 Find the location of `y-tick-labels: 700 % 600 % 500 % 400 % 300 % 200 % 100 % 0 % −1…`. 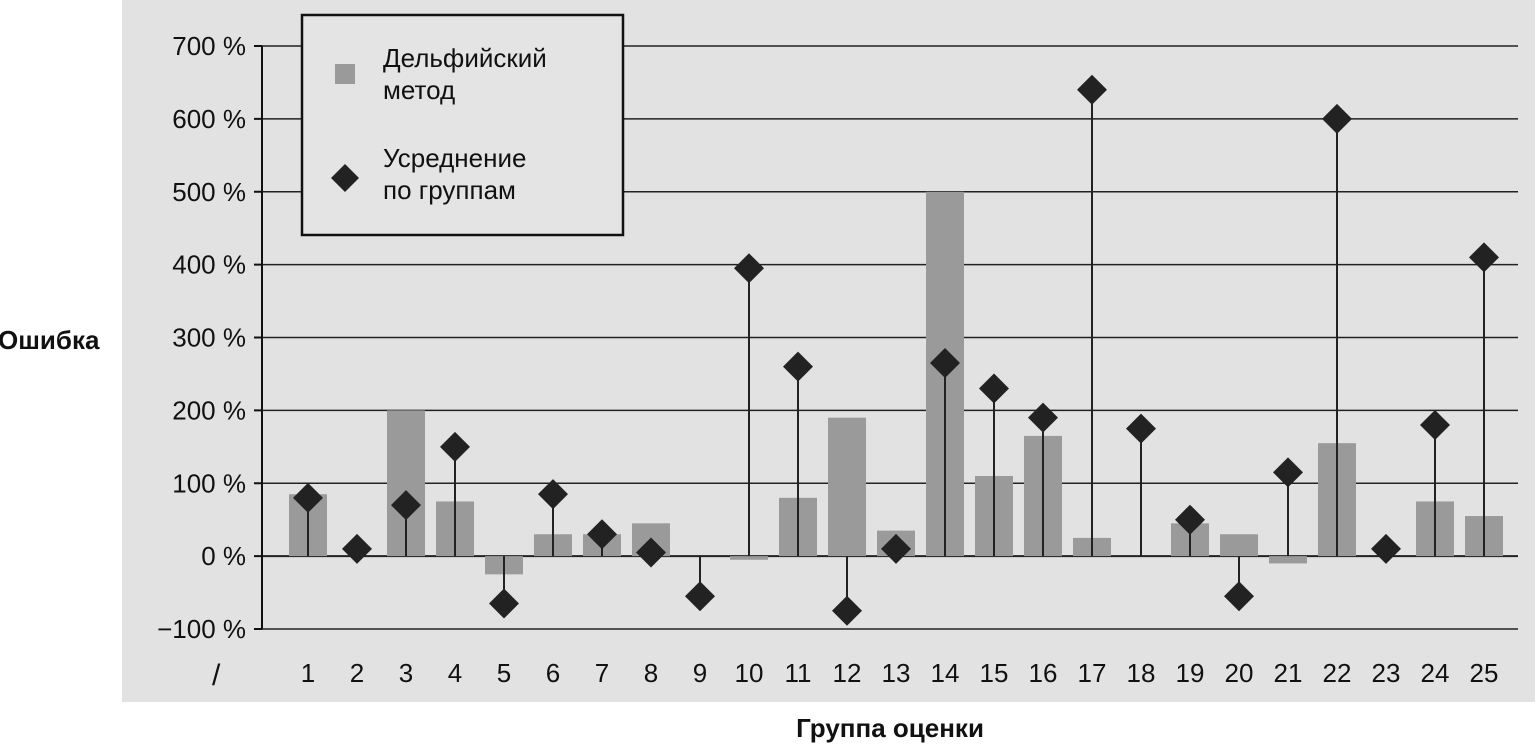

y-tick-labels: 700 % 600 % 500 % 400 % 300 % 200 % 100 % 0 % −1… is located at coordinates (209, 337).